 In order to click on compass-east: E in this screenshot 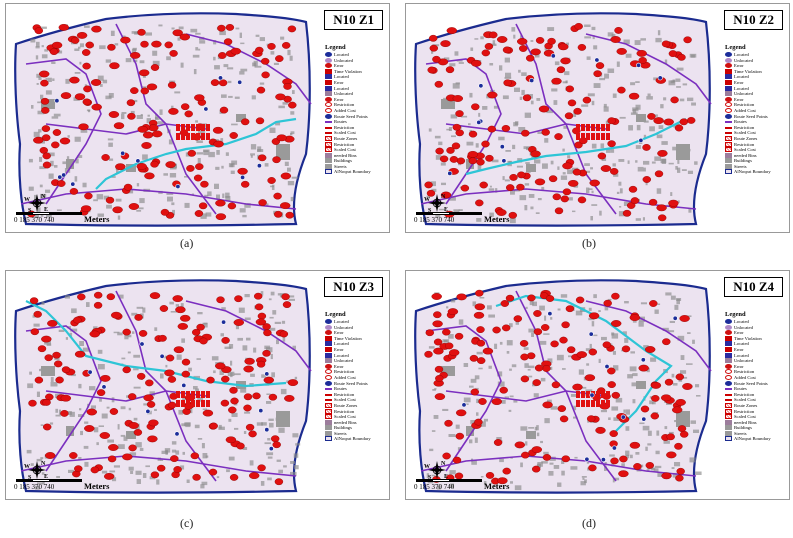, I will do `click(446, 210)`.